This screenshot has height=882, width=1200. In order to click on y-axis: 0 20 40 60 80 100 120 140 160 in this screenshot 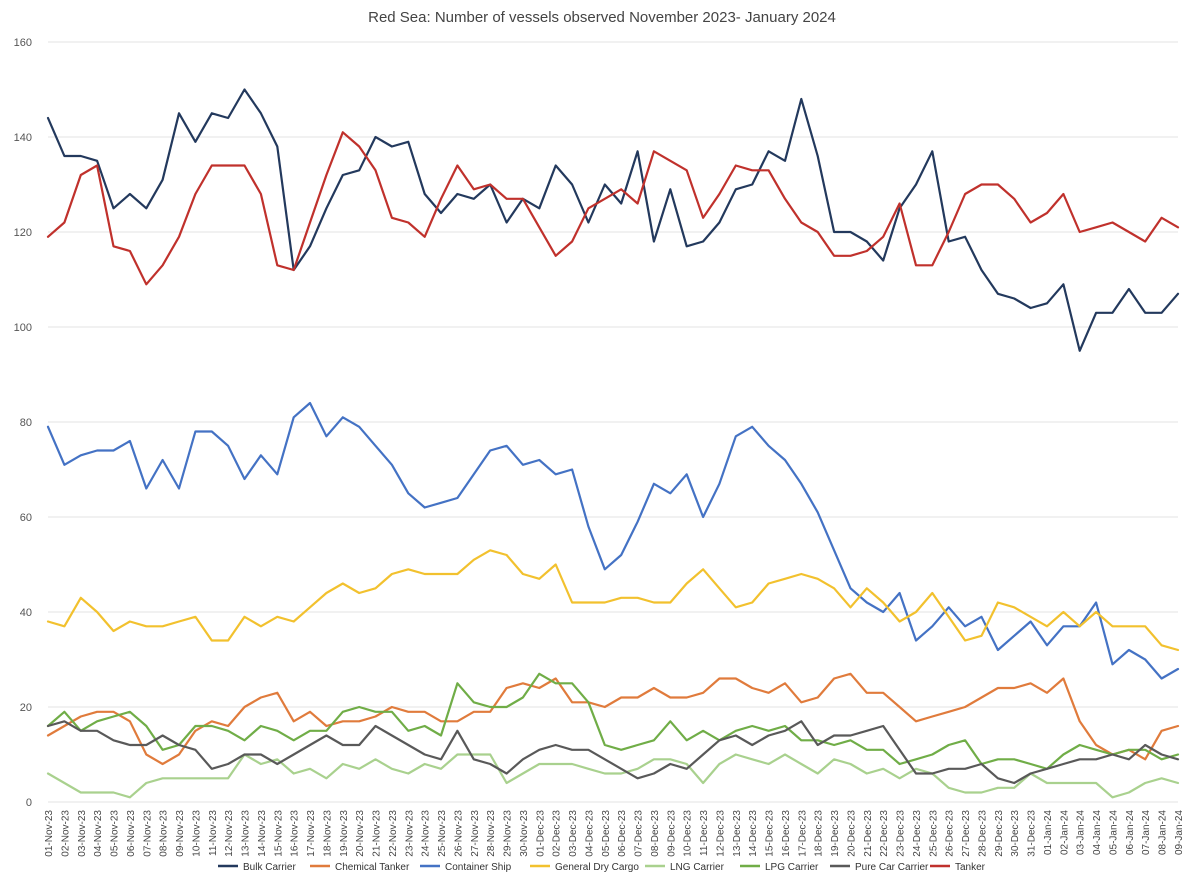, I will do `click(23, 423)`.